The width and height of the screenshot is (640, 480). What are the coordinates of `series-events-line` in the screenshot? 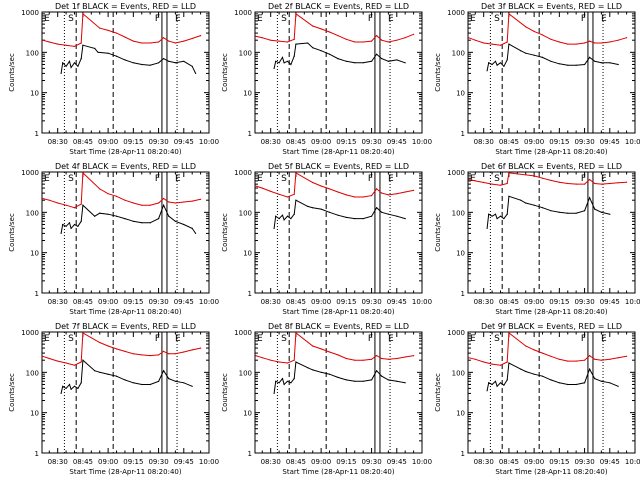 It's located at (339, 55).